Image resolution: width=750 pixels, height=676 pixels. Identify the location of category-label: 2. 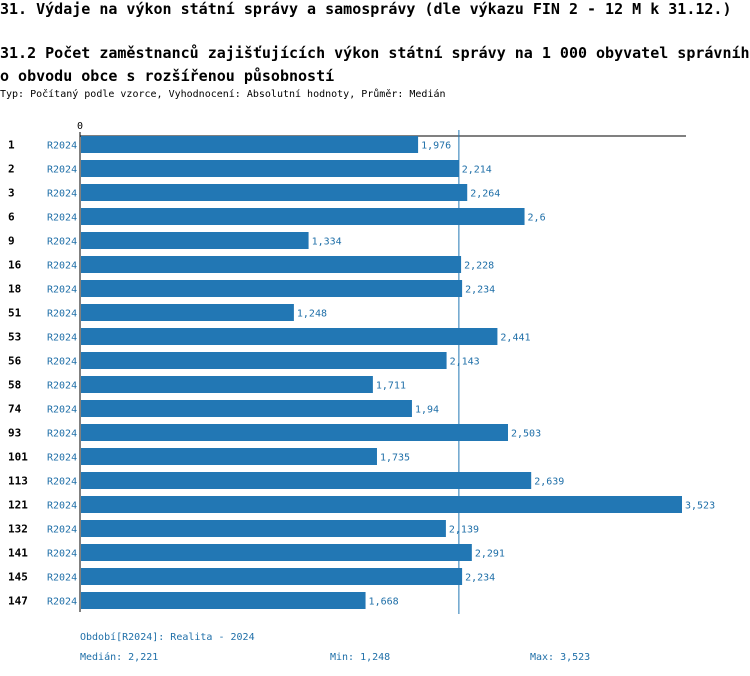
(11, 169).